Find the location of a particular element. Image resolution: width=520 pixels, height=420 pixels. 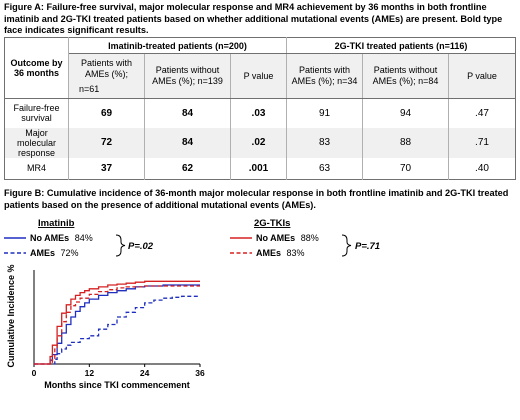

cell-value: 63 is located at coordinates (324, 168).